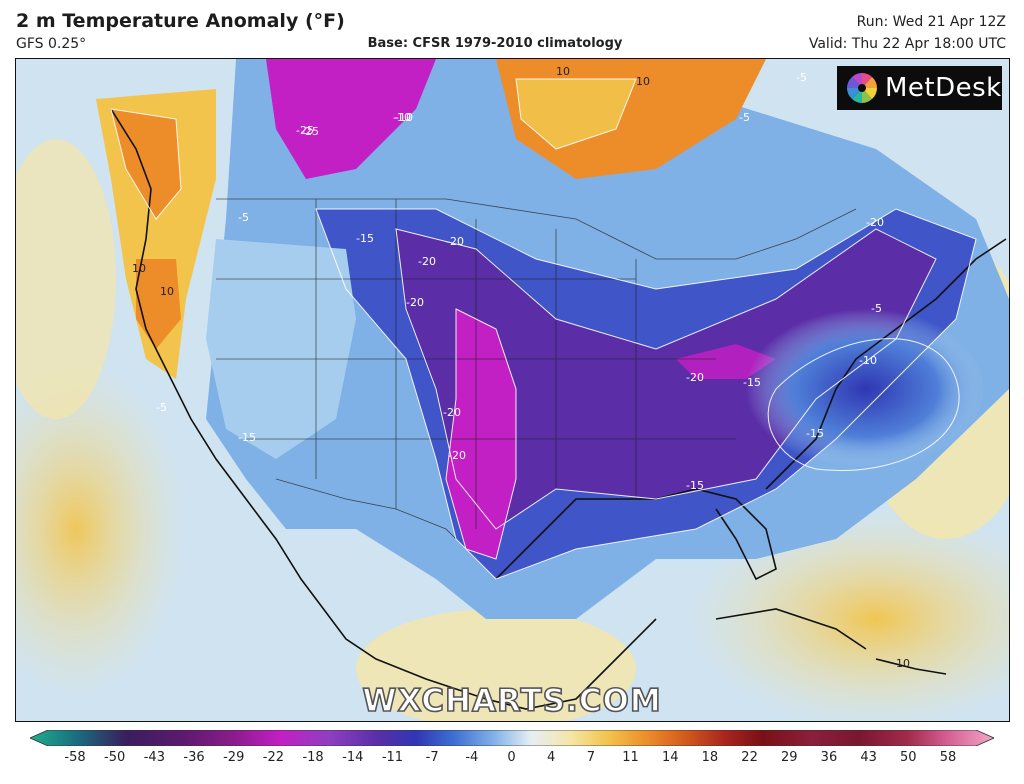 Image resolution: width=1024 pixels, height=784 pixels. What do you see at coordinates (948, 757) in the screenshot?
I see `colorbar-tick-label: 58` at bounding box center [948, 757].